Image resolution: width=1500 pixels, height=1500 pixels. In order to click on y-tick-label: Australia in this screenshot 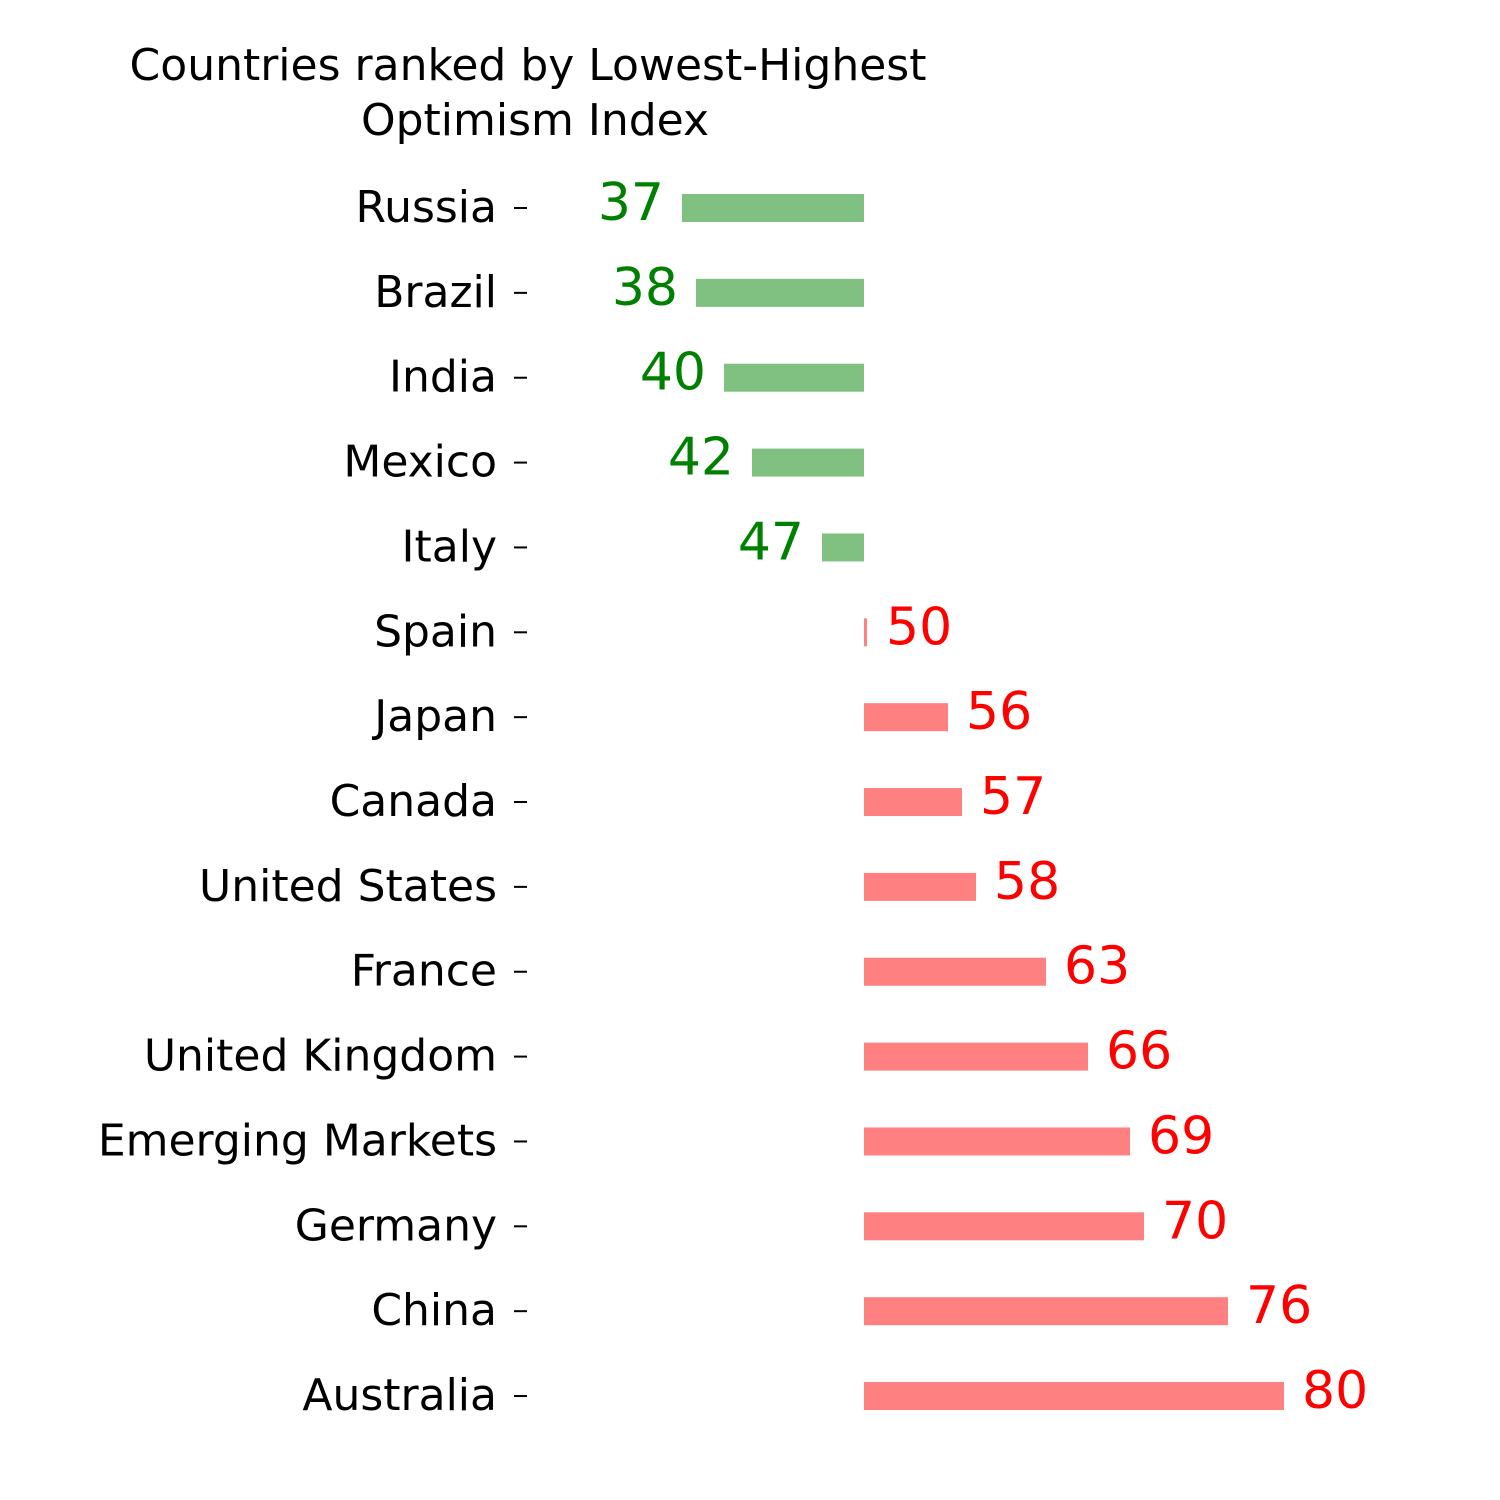, I will do `click(399, 1395)`.